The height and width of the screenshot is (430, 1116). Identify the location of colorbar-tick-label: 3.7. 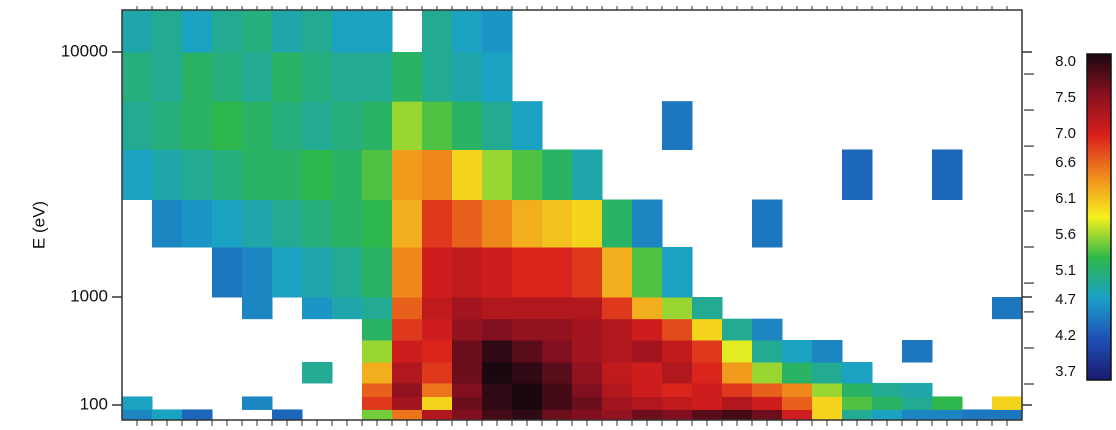
(1065, 371).